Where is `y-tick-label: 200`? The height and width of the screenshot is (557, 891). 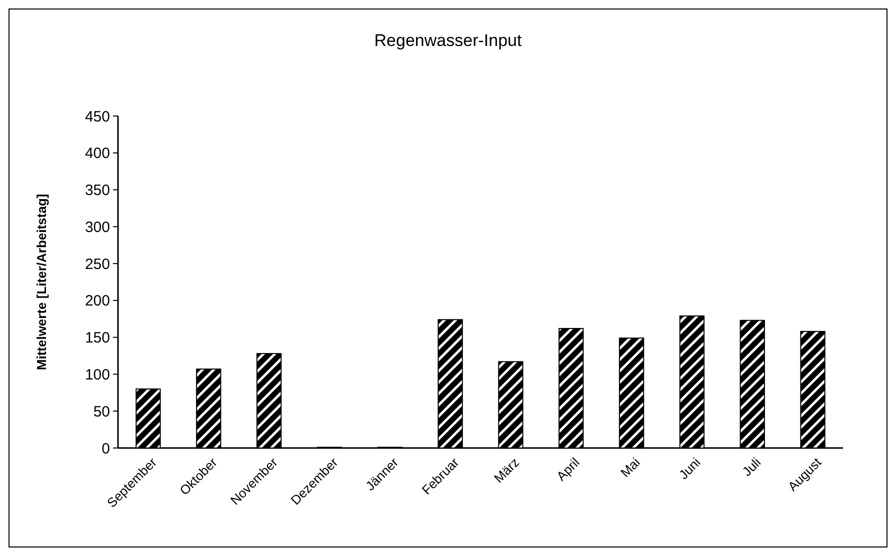 y-tick-label: 200 is located at coordinates (97, 301).